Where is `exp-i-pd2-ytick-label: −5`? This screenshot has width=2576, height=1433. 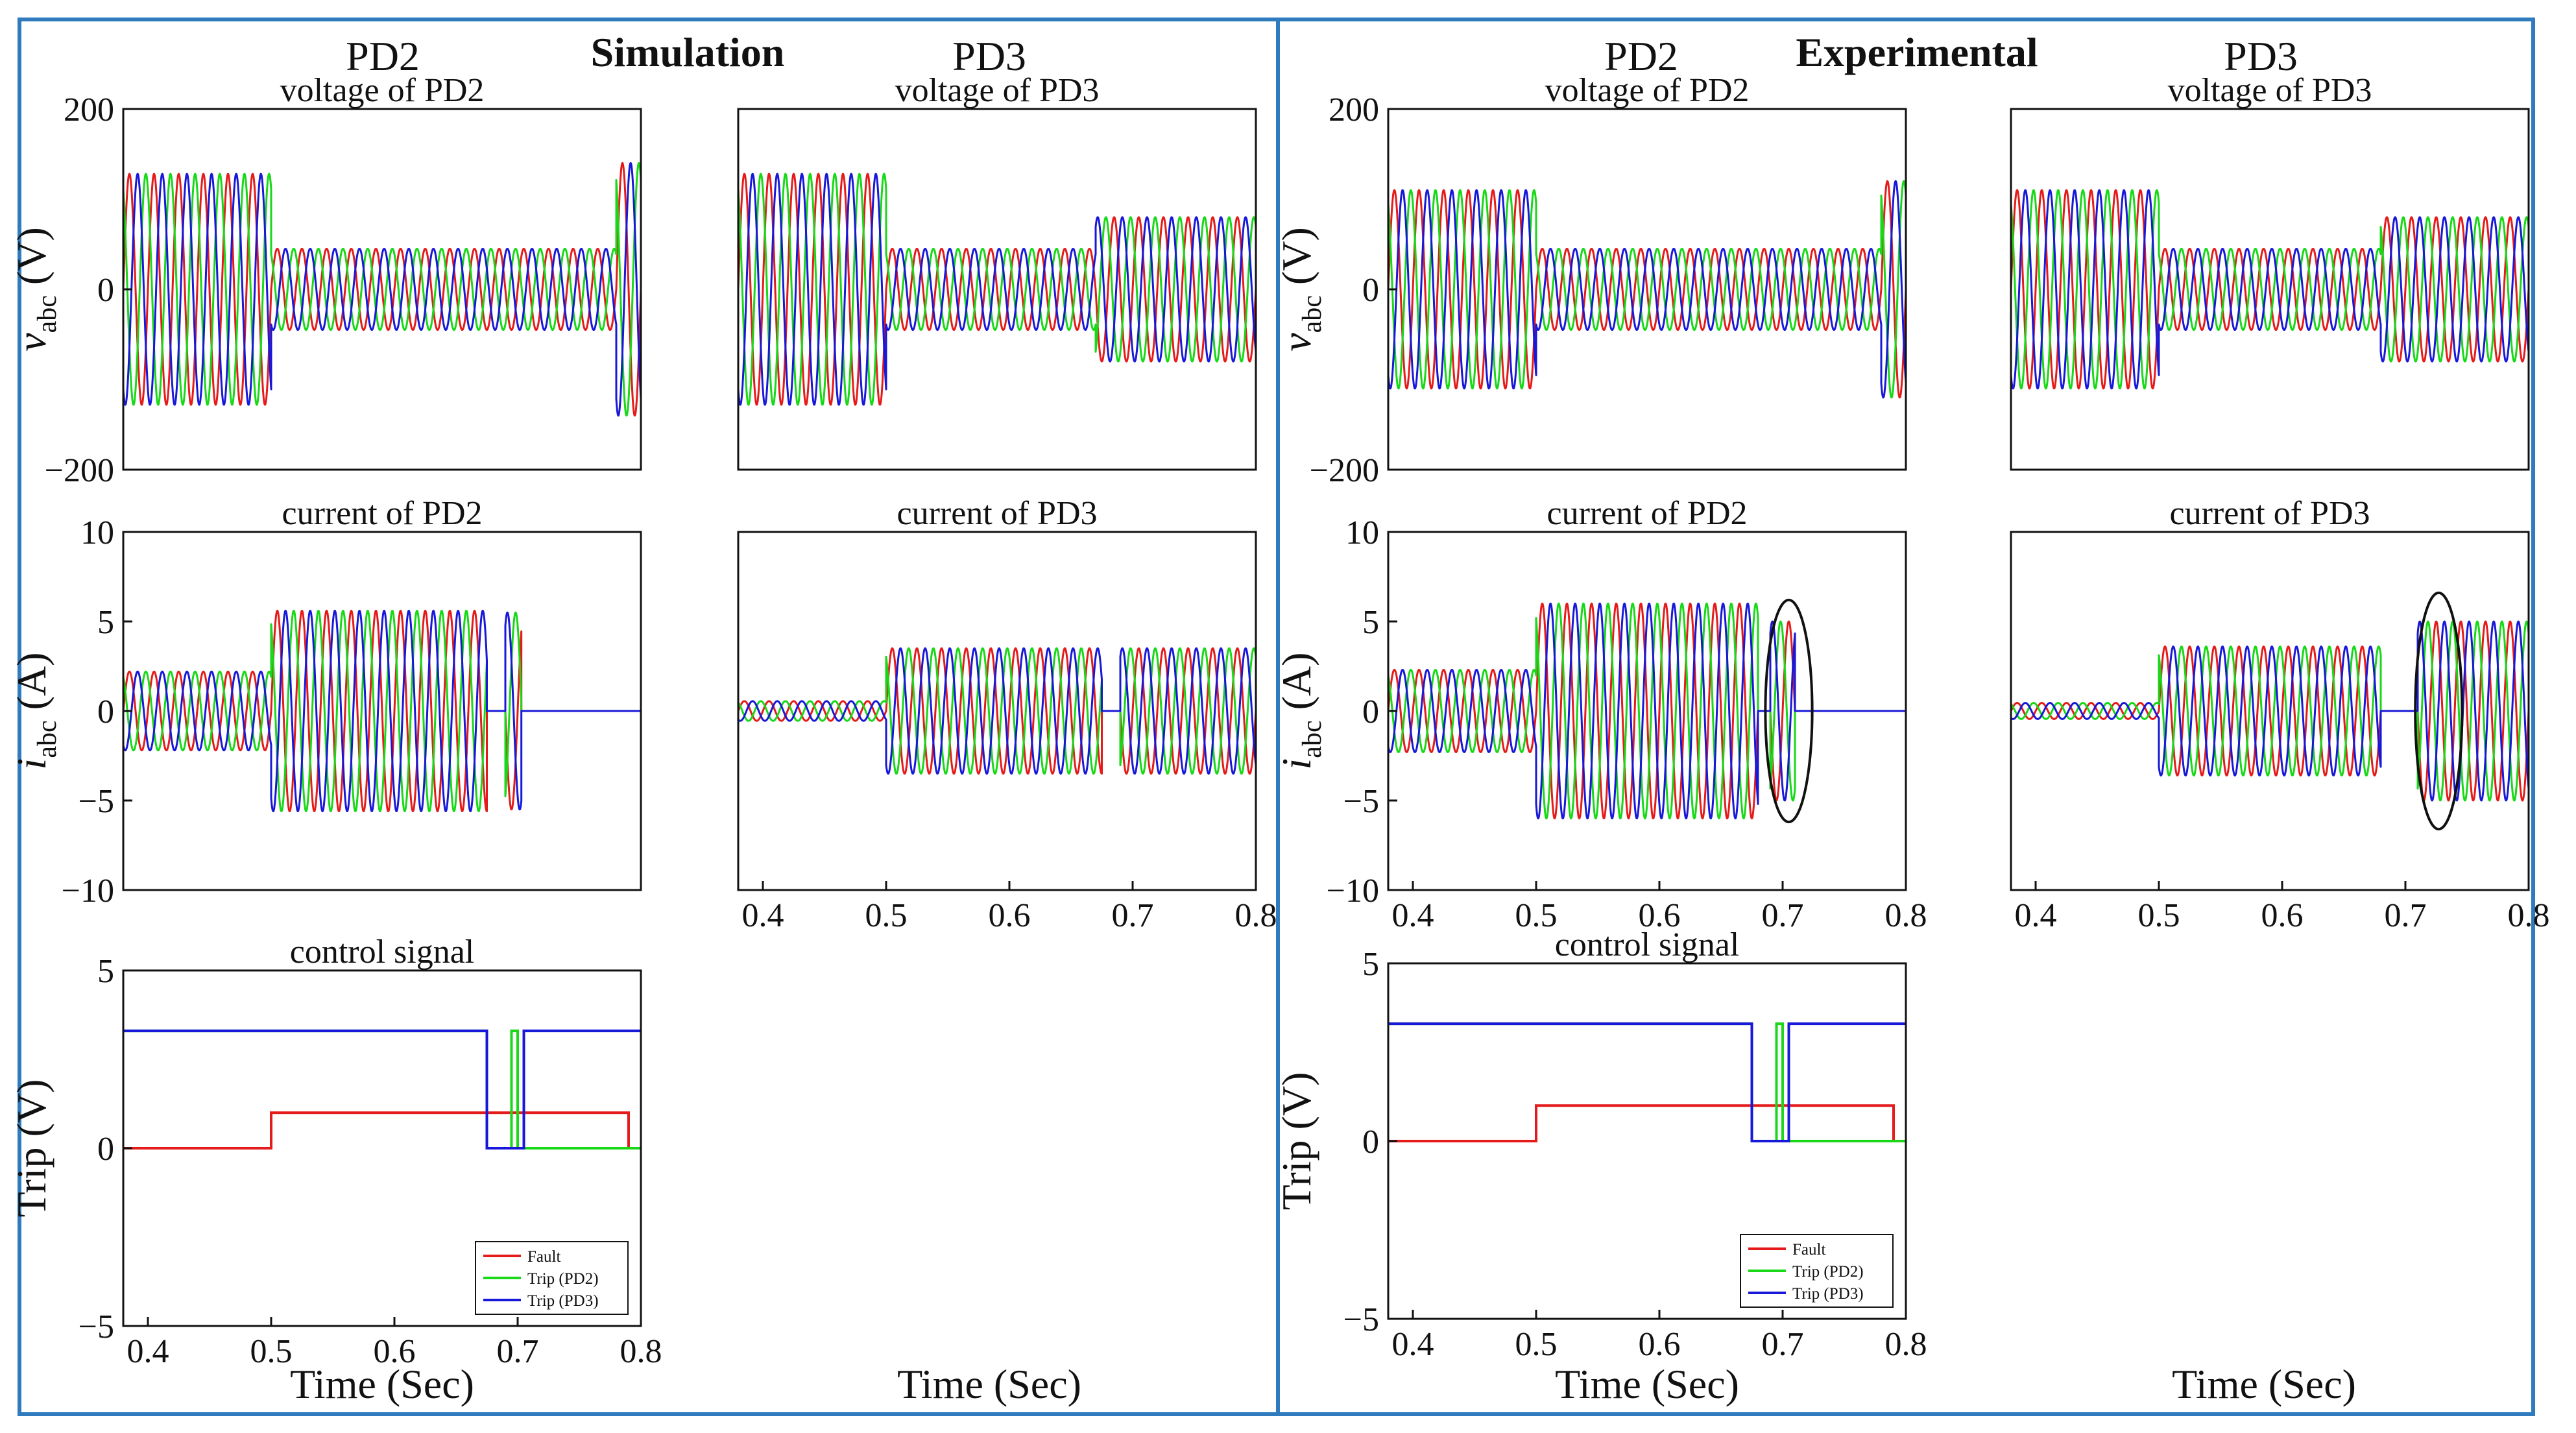 exp-i-pd2-ytick-label: −5 is located at coordinates (1361, 801).